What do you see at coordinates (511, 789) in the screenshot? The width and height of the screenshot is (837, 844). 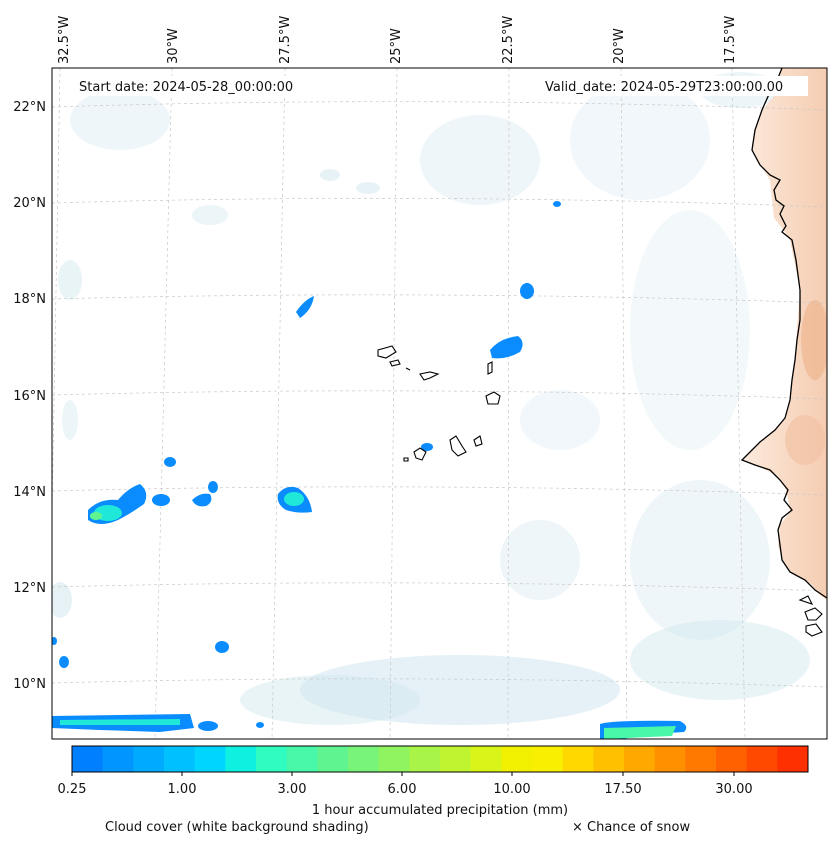 I see `colorbar-tick-label: 10.00` at bounding box center [511, 789].